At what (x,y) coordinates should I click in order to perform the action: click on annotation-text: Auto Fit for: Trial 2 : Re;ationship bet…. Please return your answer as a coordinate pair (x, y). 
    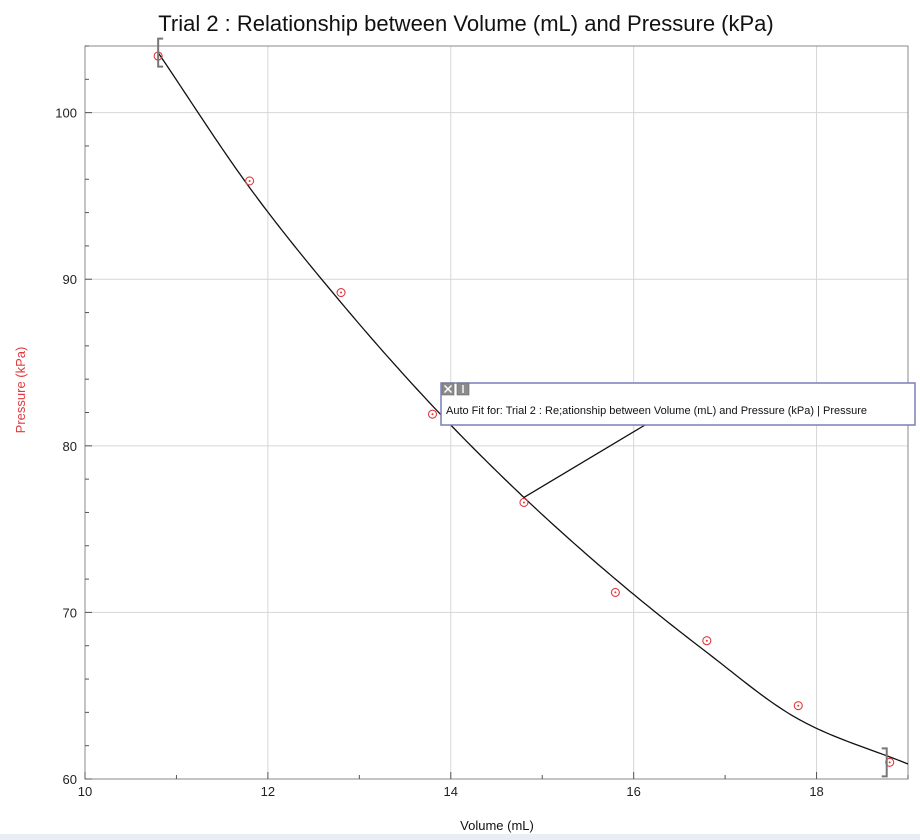
    Looking at the image, I should click on (656, 411).